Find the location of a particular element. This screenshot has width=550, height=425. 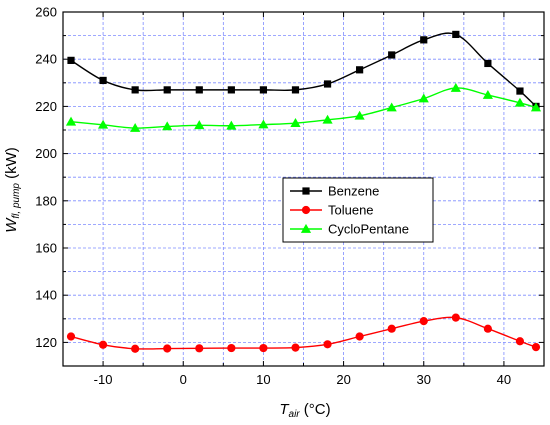

x-axis-label: Tair (°C) is located at coordinates (304, 410).